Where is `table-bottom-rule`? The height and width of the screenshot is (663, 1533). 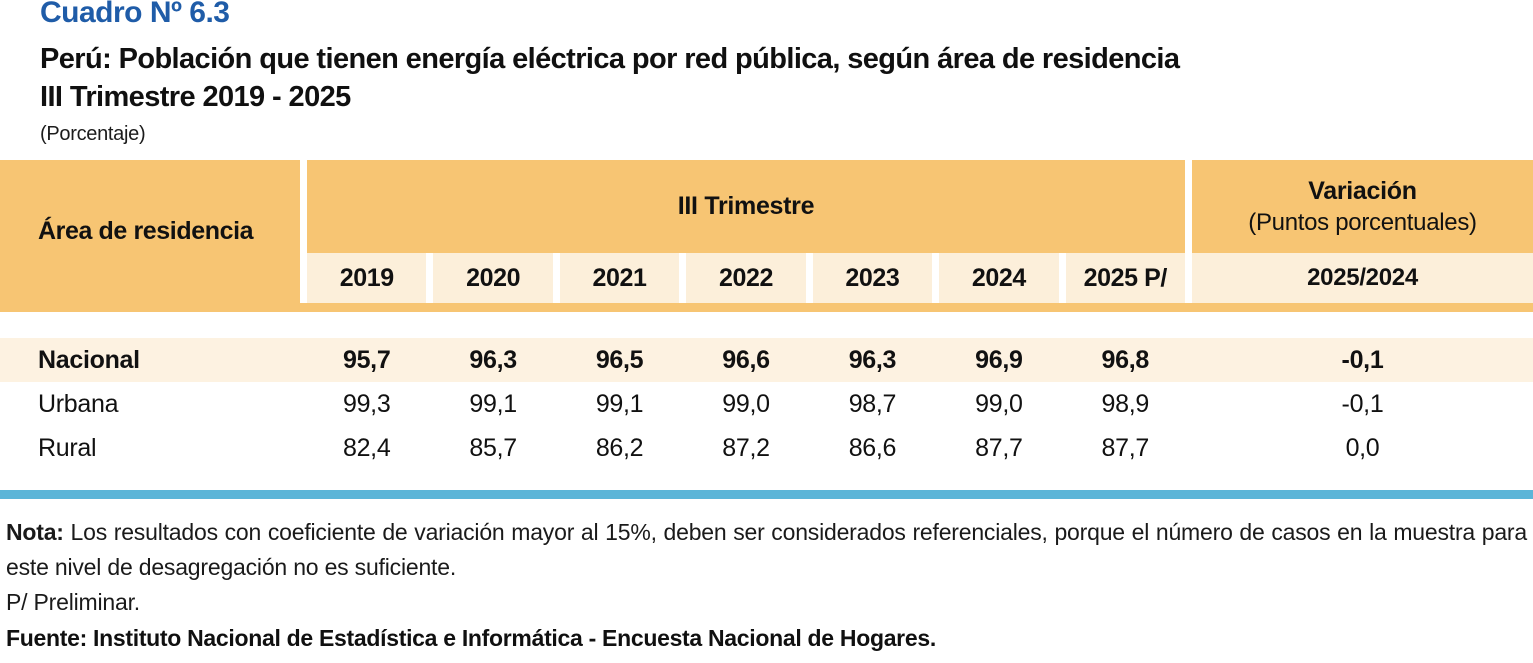 table-bottom-rule is located at coordinates (766, 494).